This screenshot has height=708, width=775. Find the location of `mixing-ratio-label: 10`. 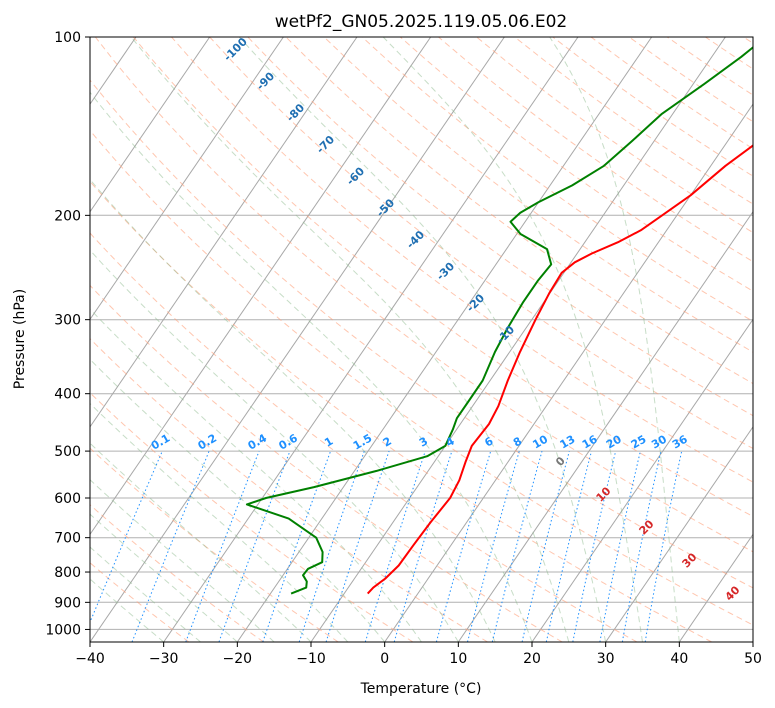

mixing-ratio-label: 10 is located at coordinates (540, 441).